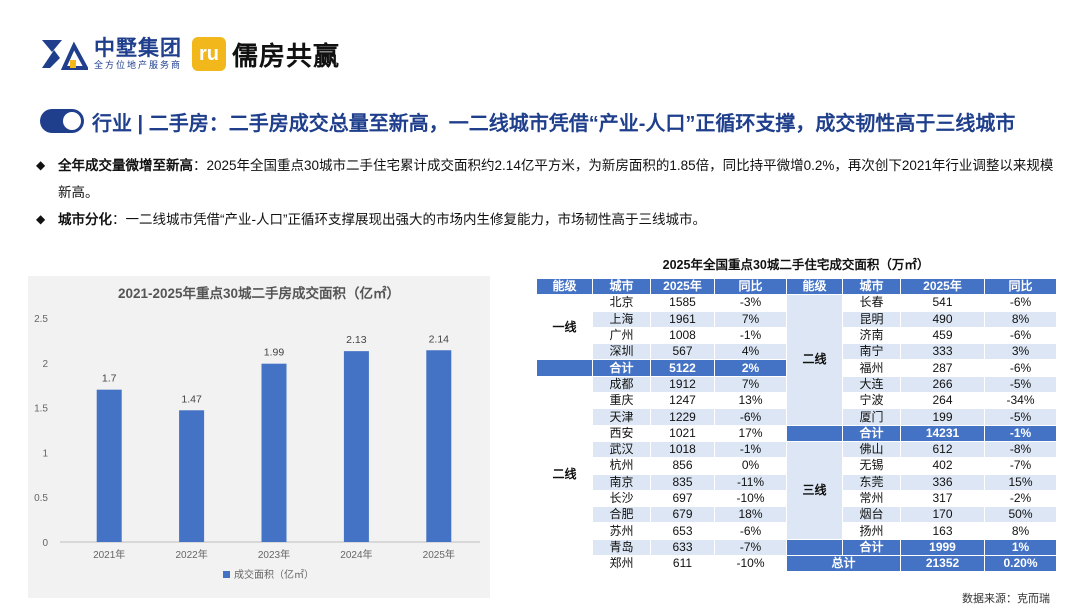  What do you see at coordinates (750, 303) in the screenshot?
I see `yoy-cell: -3%` at bounding box center [750, 303].